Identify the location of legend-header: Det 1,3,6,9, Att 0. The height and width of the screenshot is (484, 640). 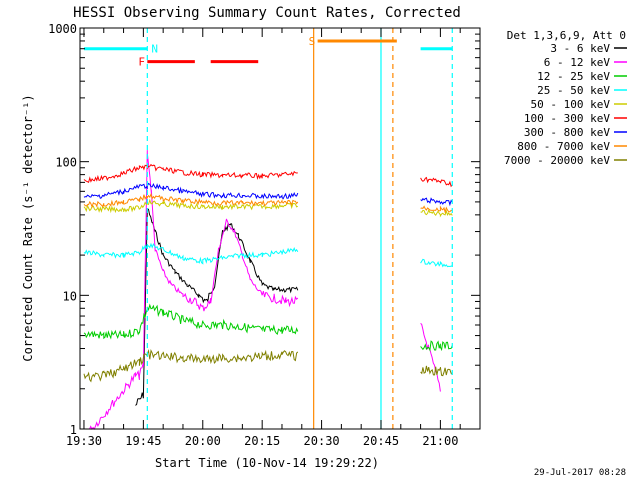
(566, 35).